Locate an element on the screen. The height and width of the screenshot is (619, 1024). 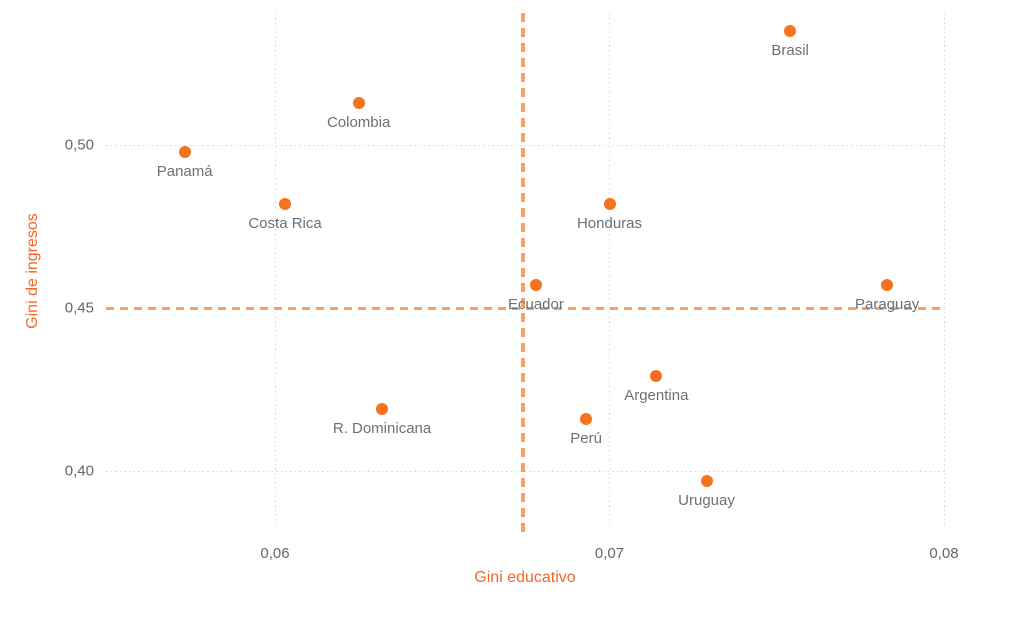
x-tick-label: 0,07 is located at coordinates (609, 553).